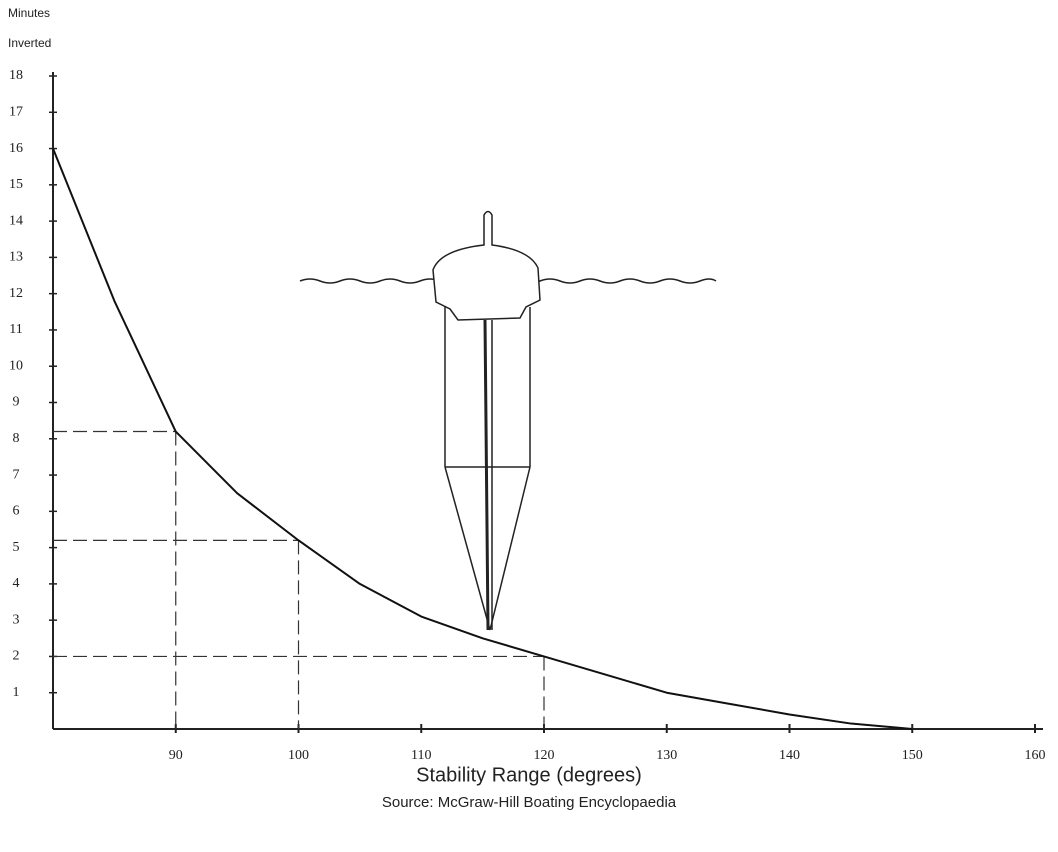 Image resolution: width=1058 pixels, height=852 pixels. What do you see at coordinates (16, 111) in the screenshot?
I see `y-tick-label: 17` at bounding box center [16, 111].